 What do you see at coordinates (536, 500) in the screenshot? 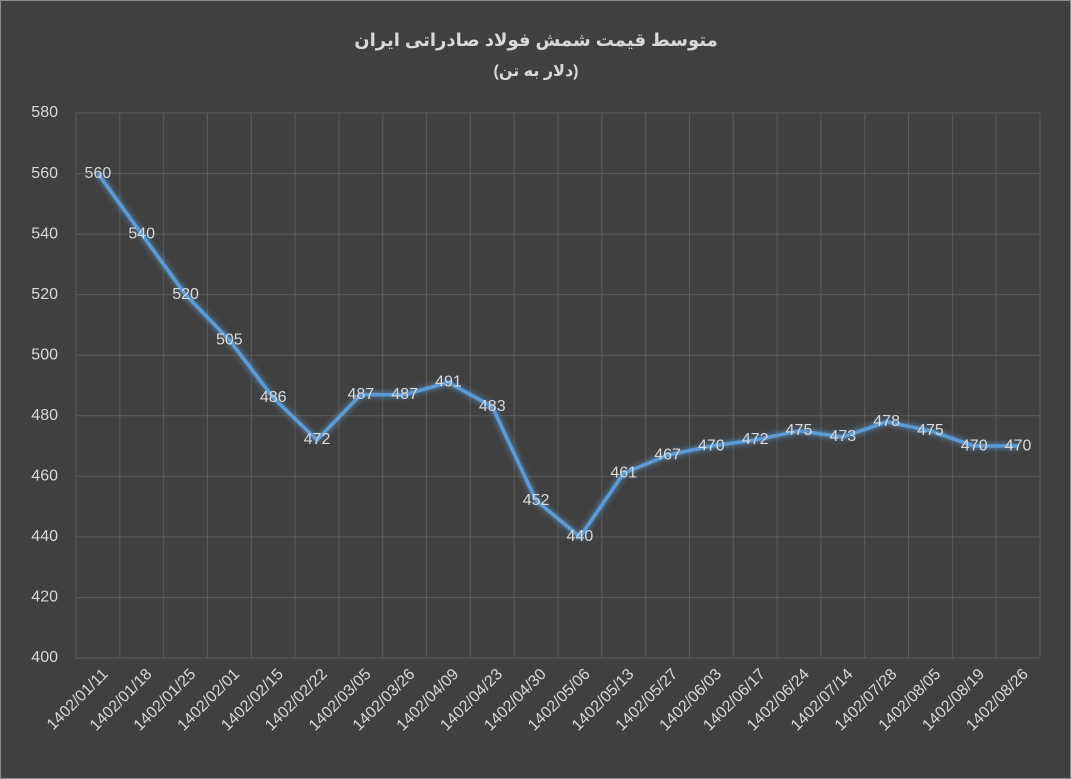
I see `data-label: 452` at bounding box center [536, 500].